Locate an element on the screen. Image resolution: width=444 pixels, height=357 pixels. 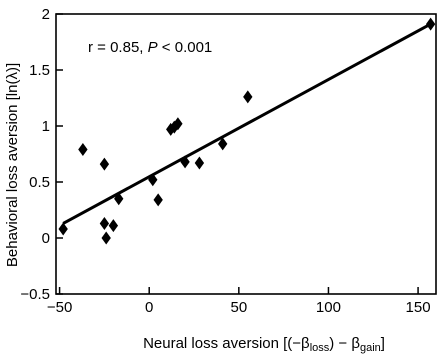
y-tick-label: 0.5 is located at coordinates (39, 182).